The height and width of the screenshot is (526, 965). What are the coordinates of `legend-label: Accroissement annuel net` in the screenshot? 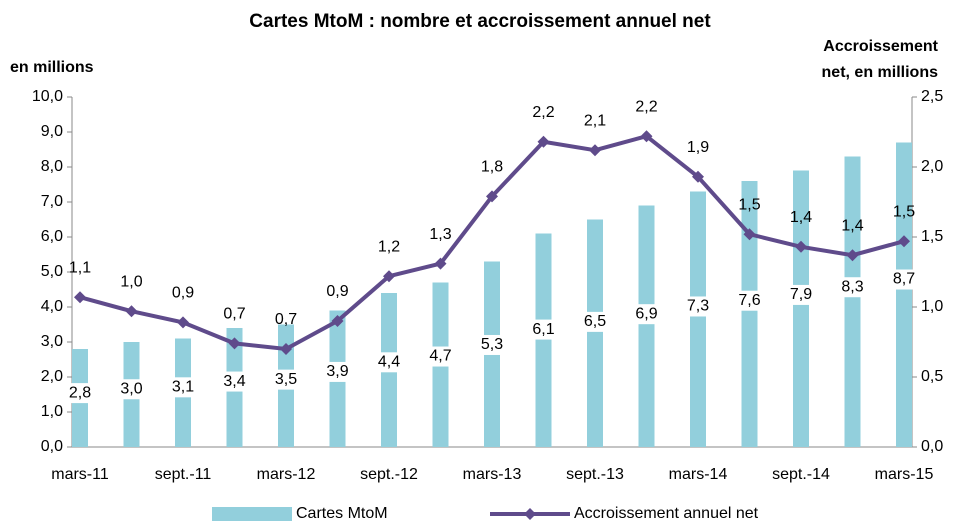 It's located at (666, 513).